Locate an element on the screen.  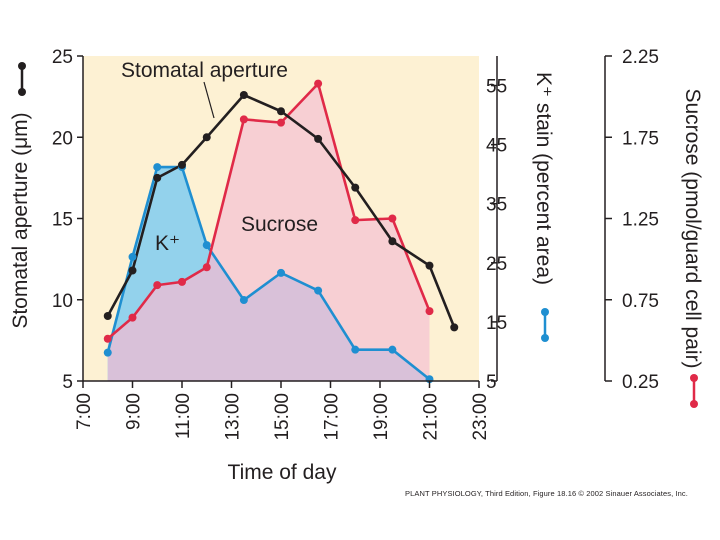
aperture-annotation: Stomatal aperture is located at coordinates (204, 70).